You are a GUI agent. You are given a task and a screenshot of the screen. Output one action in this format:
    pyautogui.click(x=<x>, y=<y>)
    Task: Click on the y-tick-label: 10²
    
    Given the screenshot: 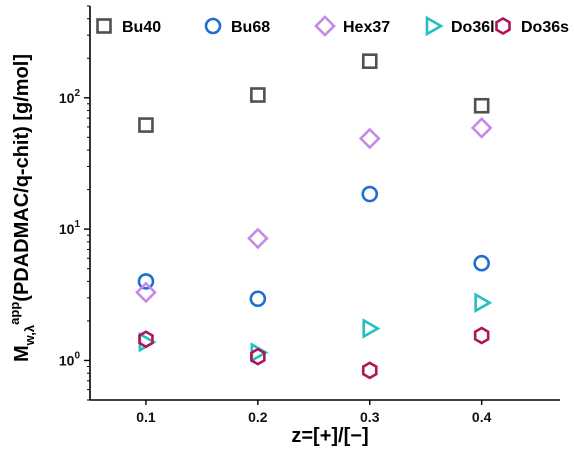 What is the action you would take?
    pyautogui.click(x=70, y=97)
    